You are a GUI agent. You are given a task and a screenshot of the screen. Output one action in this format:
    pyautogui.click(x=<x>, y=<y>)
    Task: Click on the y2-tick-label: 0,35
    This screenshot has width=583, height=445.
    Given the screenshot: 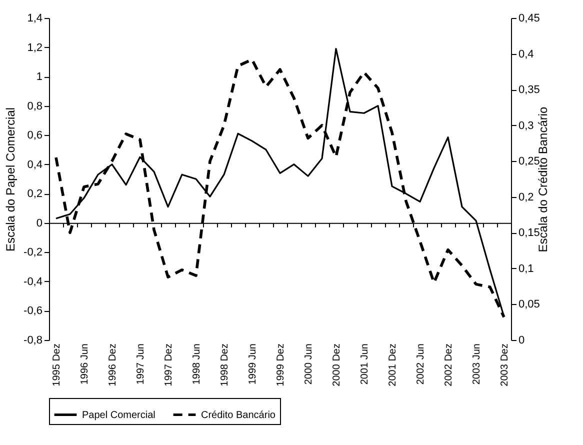 What is the action you would take?
    pyautogui.click(x=529, y=90)
    